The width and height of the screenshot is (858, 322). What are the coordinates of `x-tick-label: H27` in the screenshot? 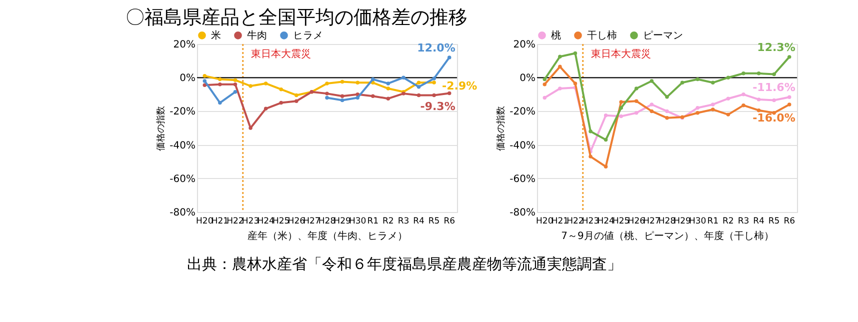 It's located at (311, 221).